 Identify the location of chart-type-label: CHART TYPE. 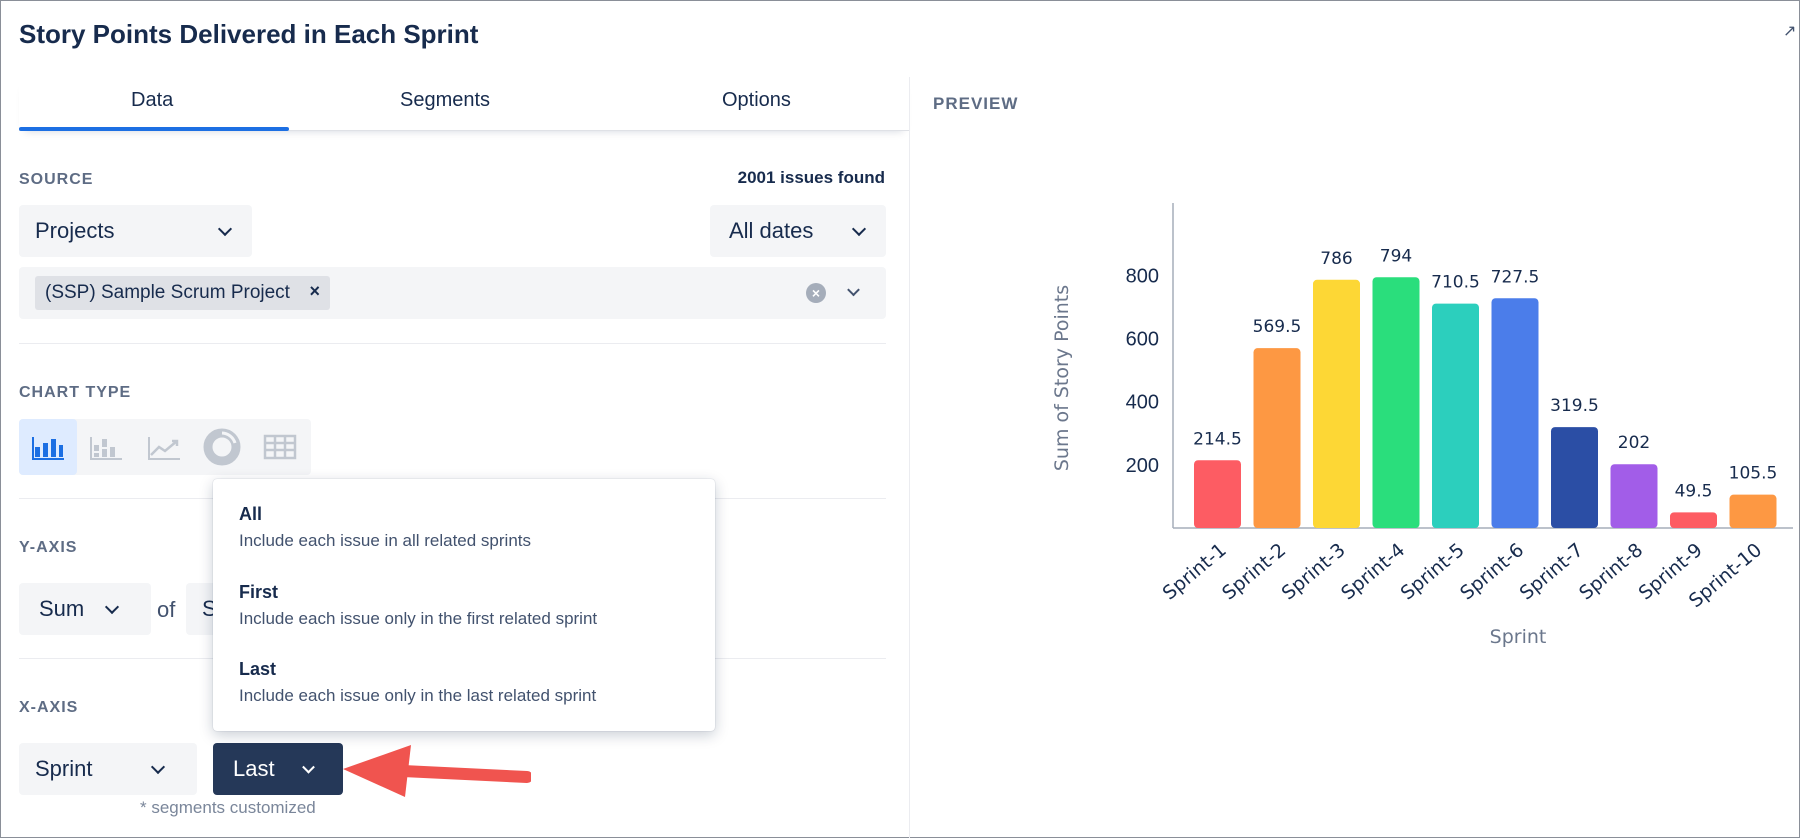
(75, 392).